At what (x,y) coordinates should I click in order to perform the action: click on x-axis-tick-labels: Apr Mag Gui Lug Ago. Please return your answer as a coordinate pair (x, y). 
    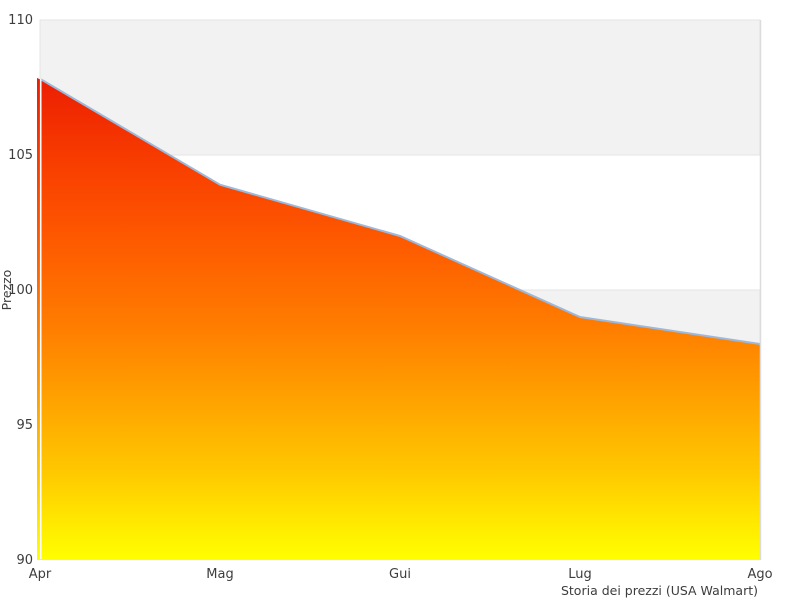
    Looking at the image, I should click on (401, 574).